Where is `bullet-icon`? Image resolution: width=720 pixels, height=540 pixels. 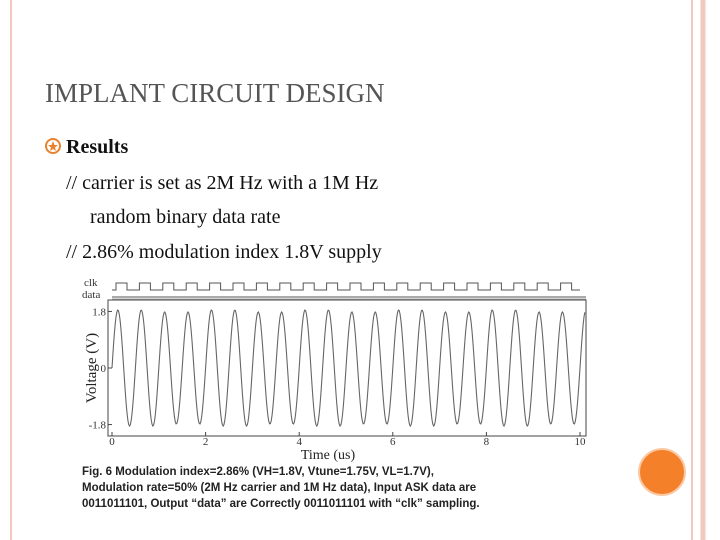
bullet-icon is located at coordinates (53, 146).